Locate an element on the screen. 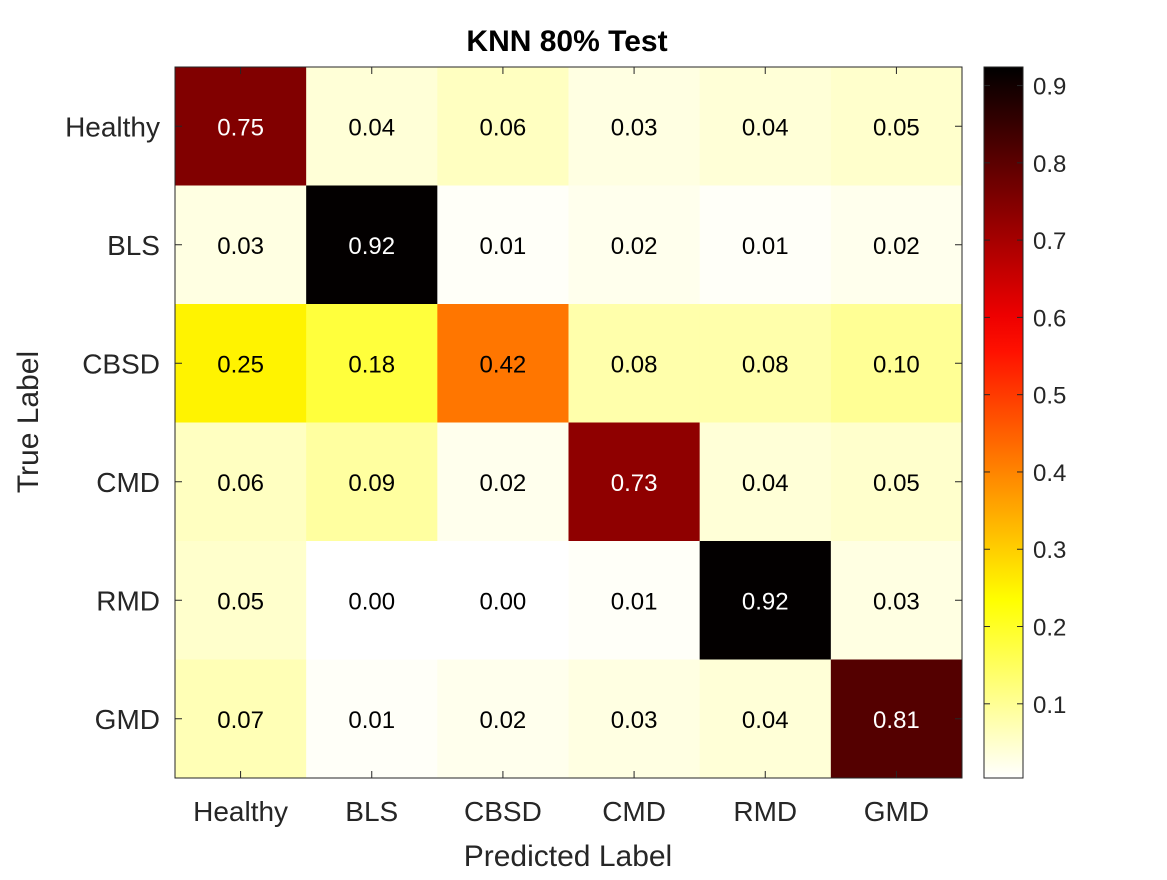  y-axis-label: True Label is located at coordinates (28, 422).